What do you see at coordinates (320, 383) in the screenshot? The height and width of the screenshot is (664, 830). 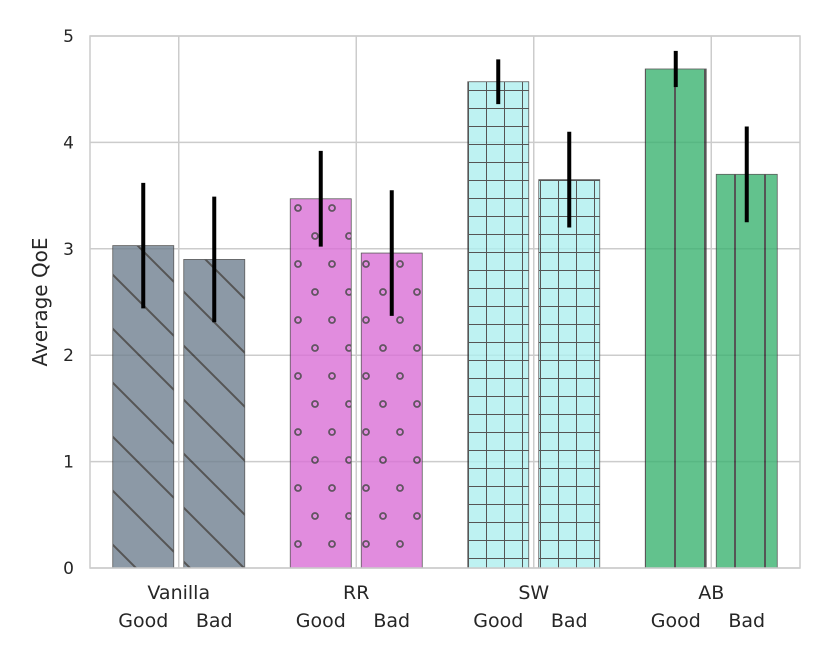 I see `bar-rr-good` at bounding box center [320, 383].